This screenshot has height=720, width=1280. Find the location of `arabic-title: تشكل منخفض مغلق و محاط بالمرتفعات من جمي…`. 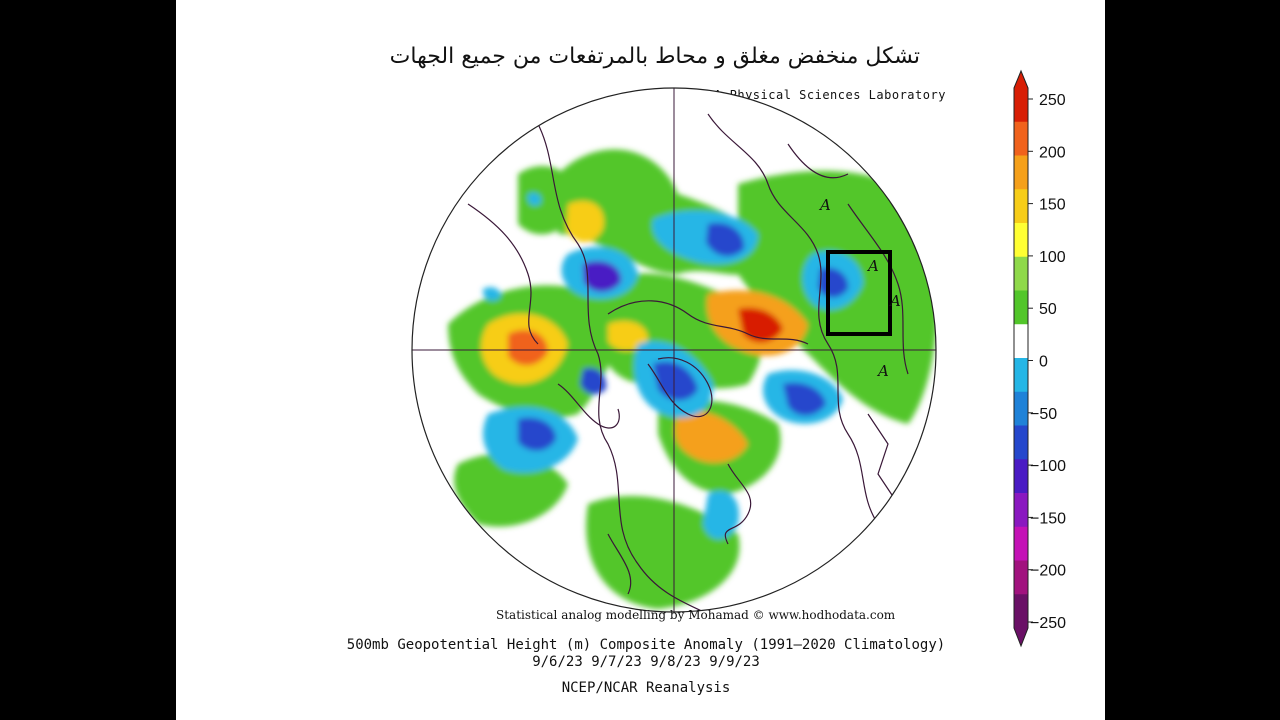

arabic-title: تشكل منخفض مغلق و محاط بالمرتفعات من جمي… is located at coordinates (654, 56).